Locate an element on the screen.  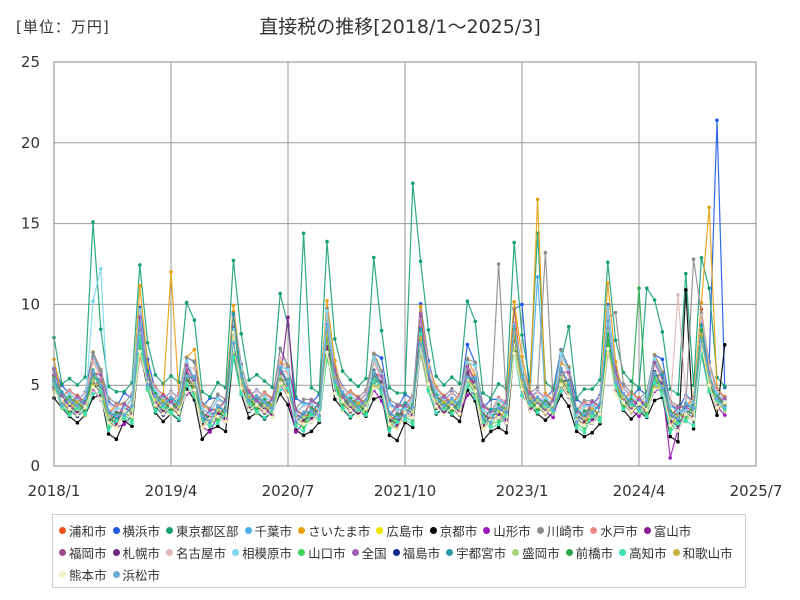
y-tick-label: 5 is located at coordinates (35, 385).